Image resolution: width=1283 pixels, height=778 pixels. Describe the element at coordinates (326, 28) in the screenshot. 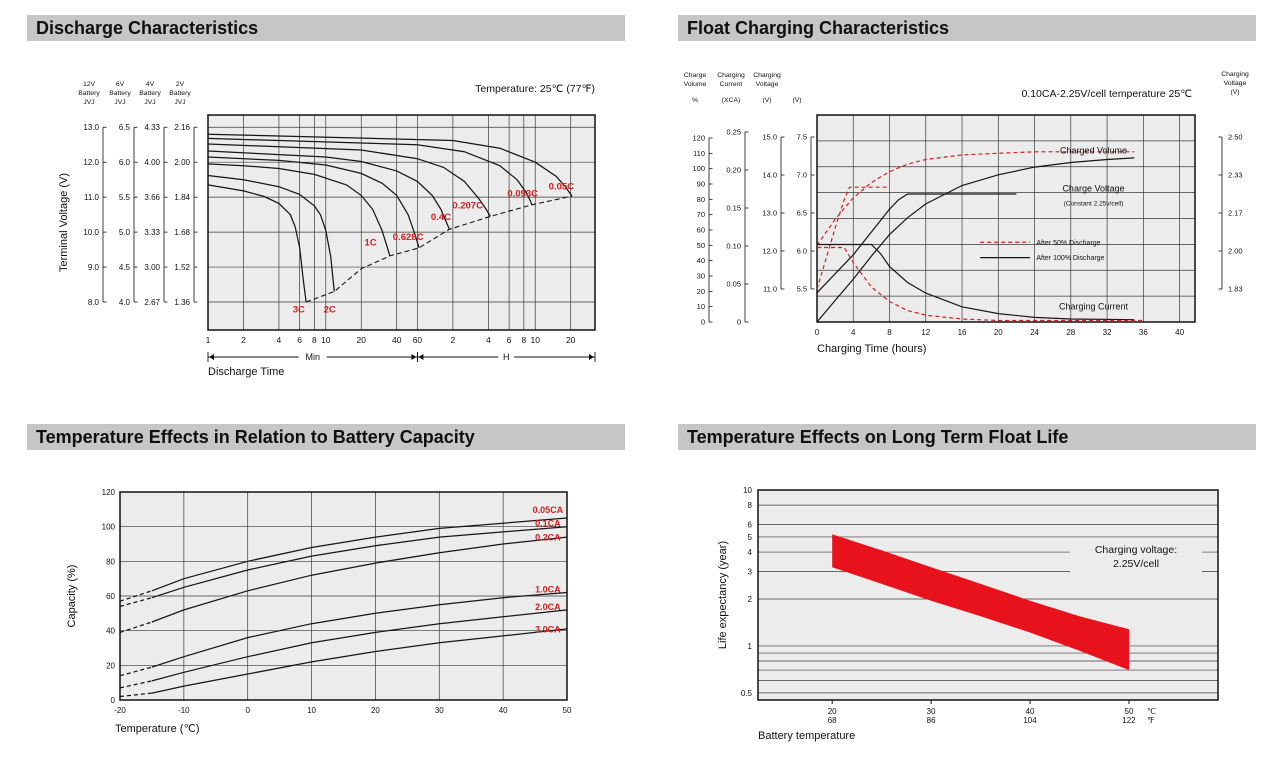

I see `discharge-section-title: Discharge Characteristics` at that location.